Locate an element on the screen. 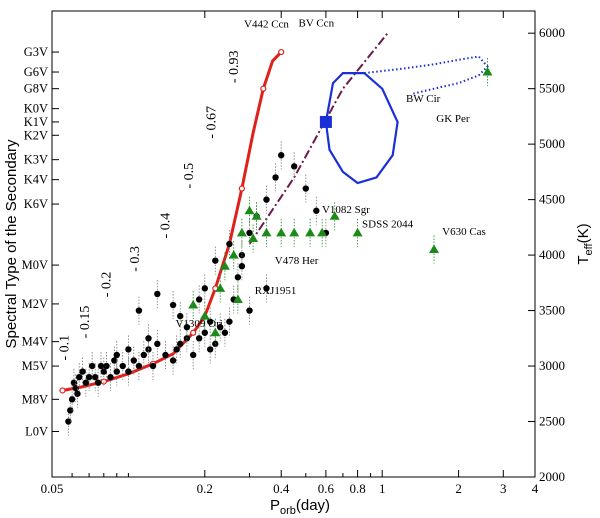 Image resolution: width=600 pixels, height=518 pixels. track-value-label: - 0.67 is located at coordinates (211, 122).